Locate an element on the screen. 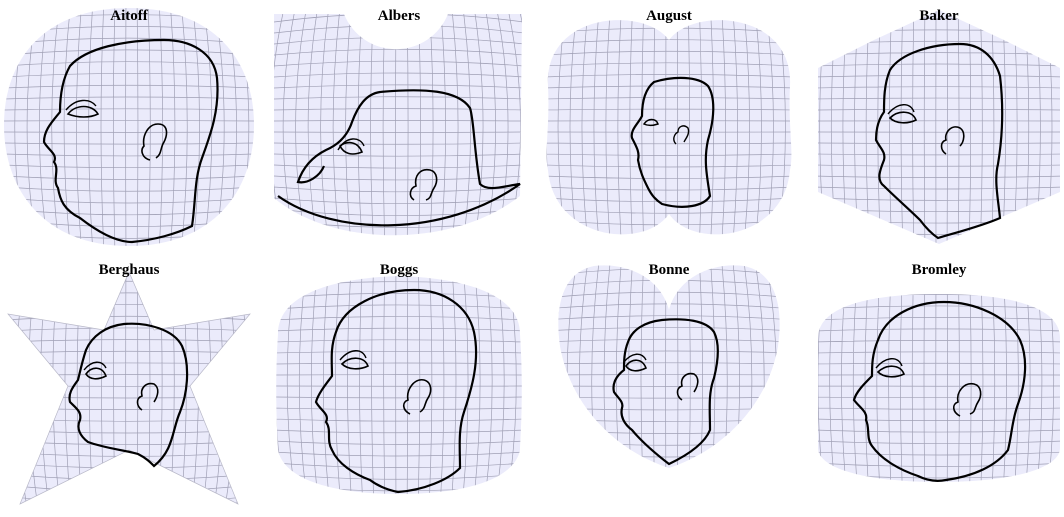  august-projection is located at coordinates (669, 127).